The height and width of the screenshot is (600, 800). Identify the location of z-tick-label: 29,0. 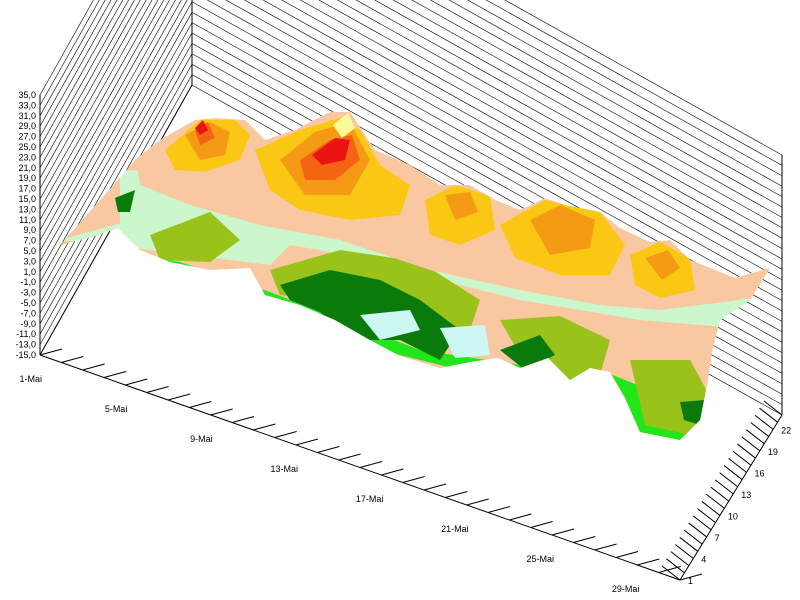
(27, 126).